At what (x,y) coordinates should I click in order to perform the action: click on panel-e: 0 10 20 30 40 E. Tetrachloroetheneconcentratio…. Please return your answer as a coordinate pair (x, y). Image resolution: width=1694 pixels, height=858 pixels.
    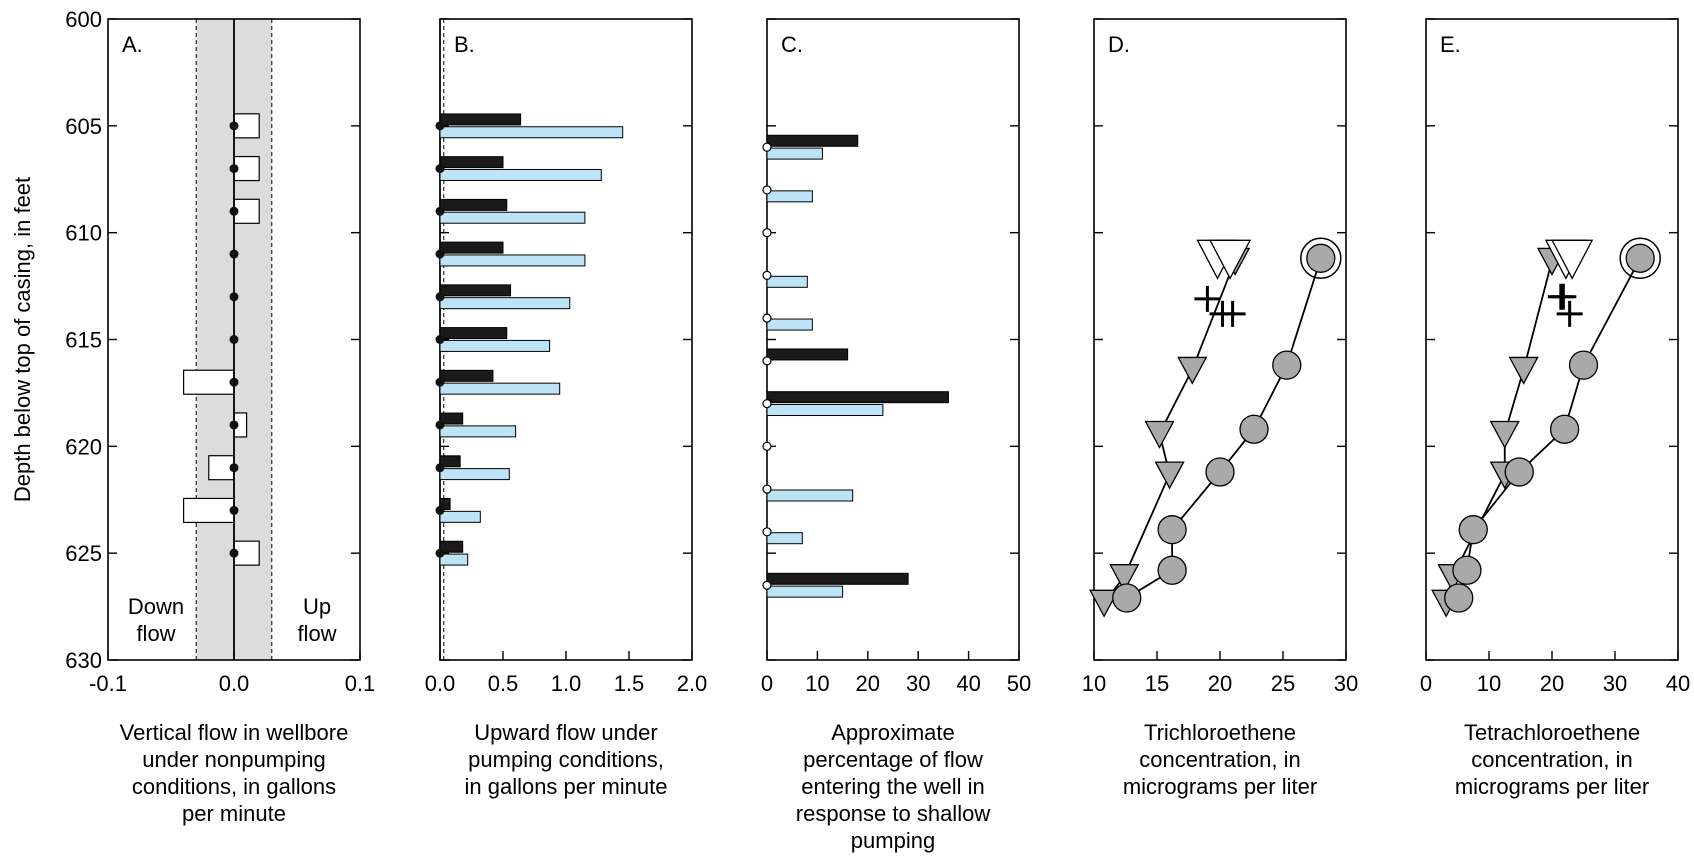
    Looking at the image, I should click on (1555, 408).